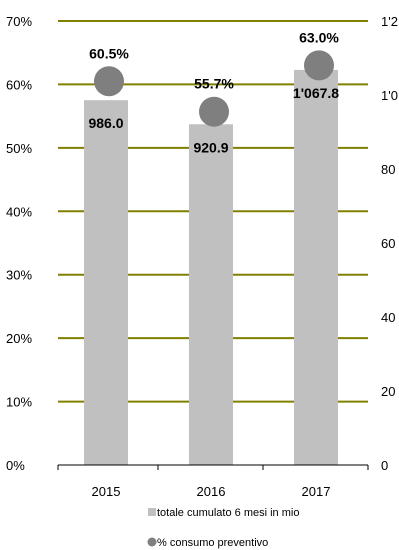 Image resolution: width=399 pixels, height=550 pixels. Describe the element at coordinates (19, 21) in the screenshot. I see `y-left-tick-label: 70%` at that location.